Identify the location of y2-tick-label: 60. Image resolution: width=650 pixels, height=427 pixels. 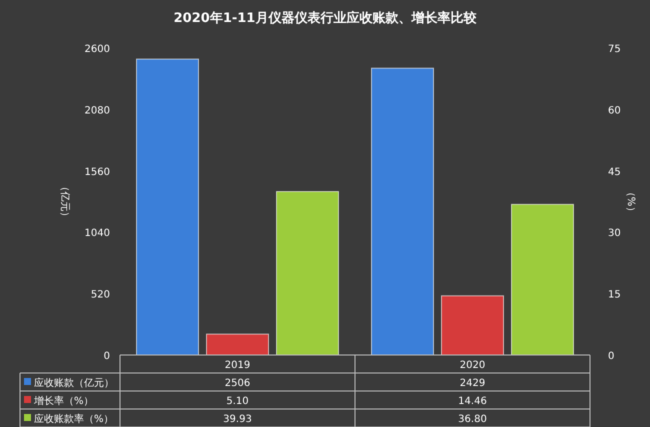
(614, 110).